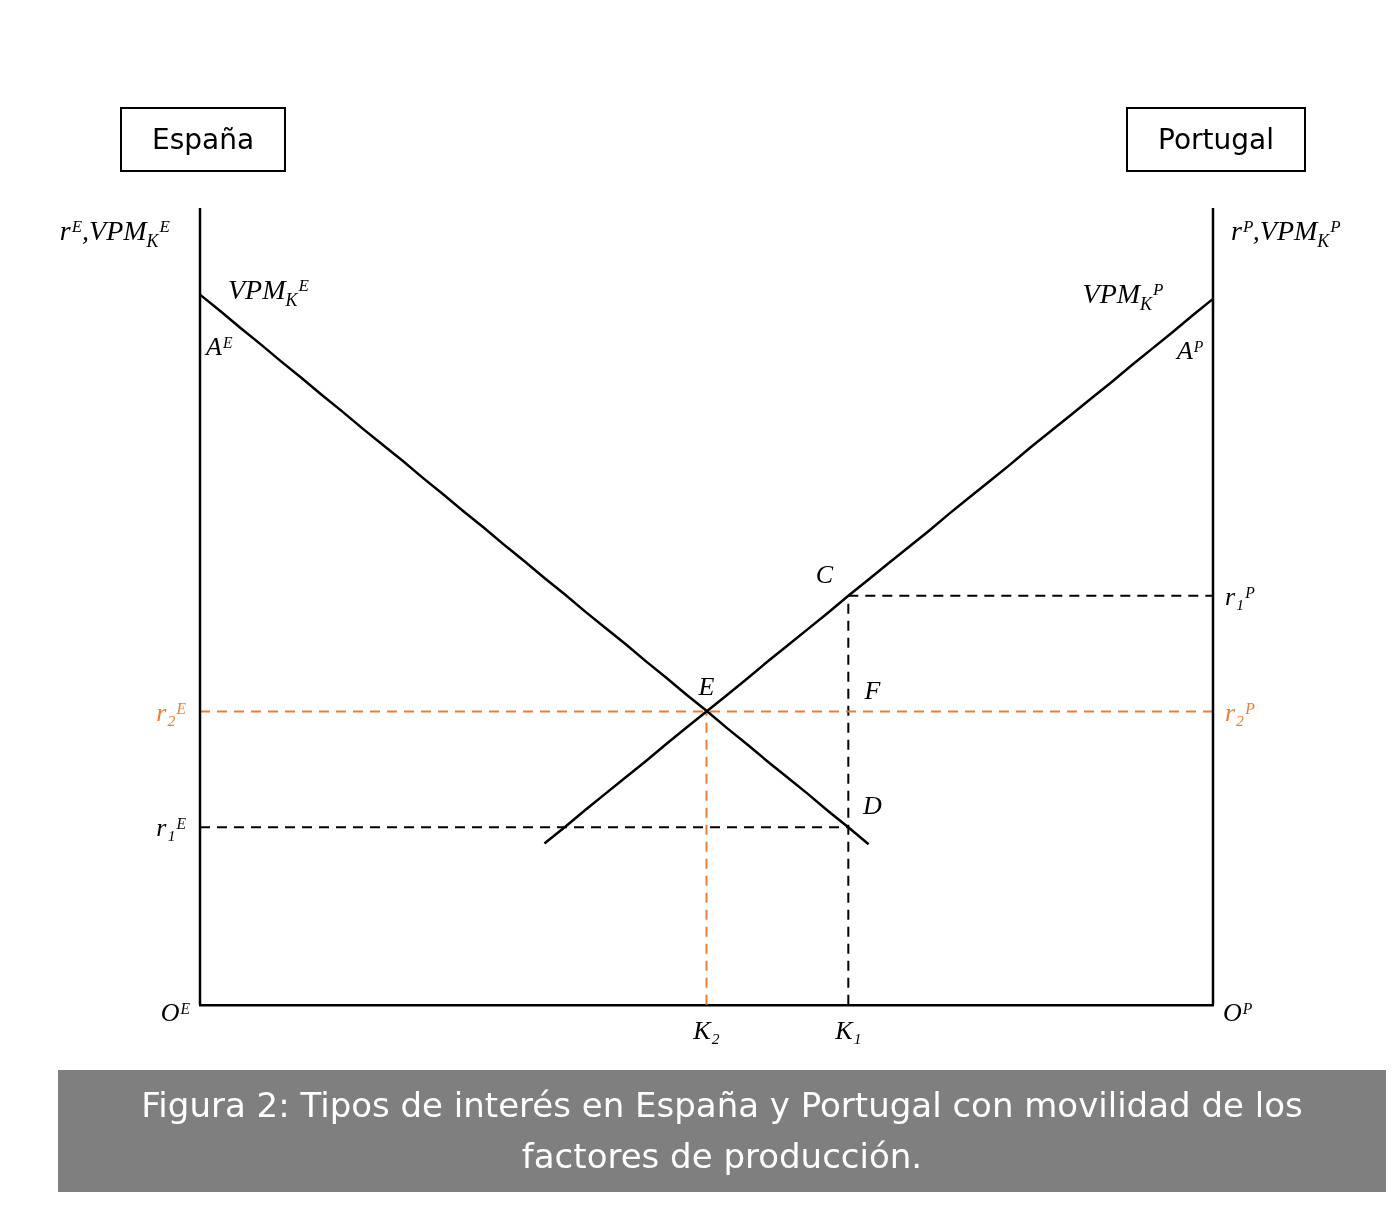 The height and width of the screenshot is (1211, 1397). Describe the element at coordinates (1240, 596) in the screenshot. I see `series-label: r₁ᴾ` at that location.